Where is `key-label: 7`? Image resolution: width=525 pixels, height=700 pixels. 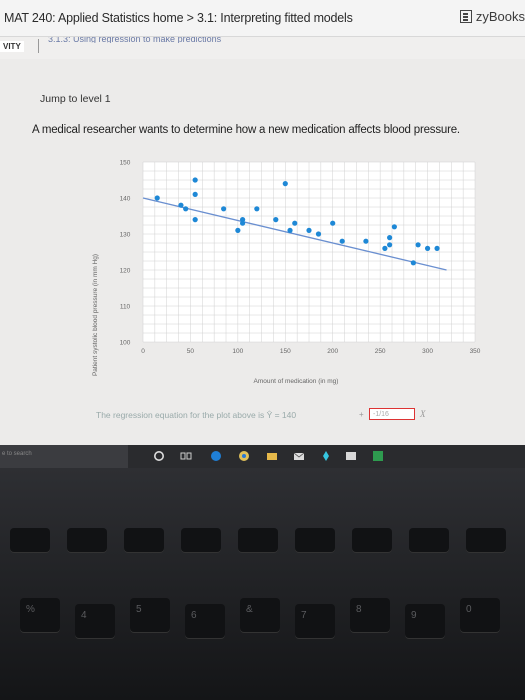
key-label: 7 is located at coordinates (304, 615).